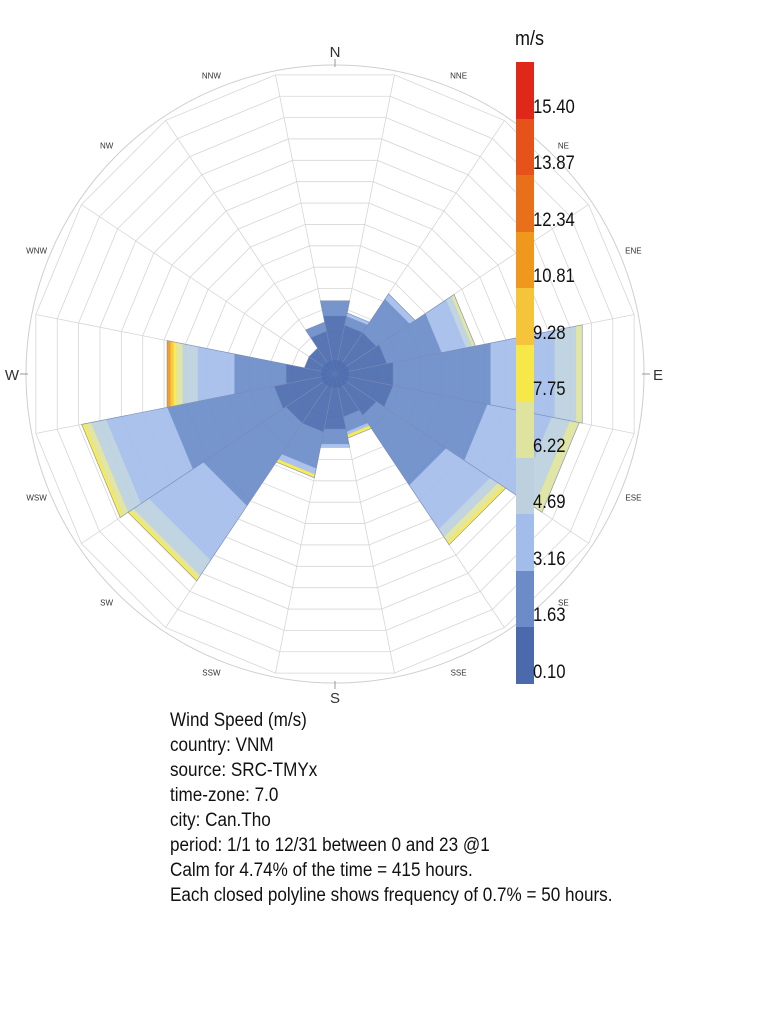 The height and width of the screenshot is (1024, 768). What do you see at coordinates (212, 76) in the screenshot?
I see `direction-label-nnw: NNW` at bounding box center [212, 76].